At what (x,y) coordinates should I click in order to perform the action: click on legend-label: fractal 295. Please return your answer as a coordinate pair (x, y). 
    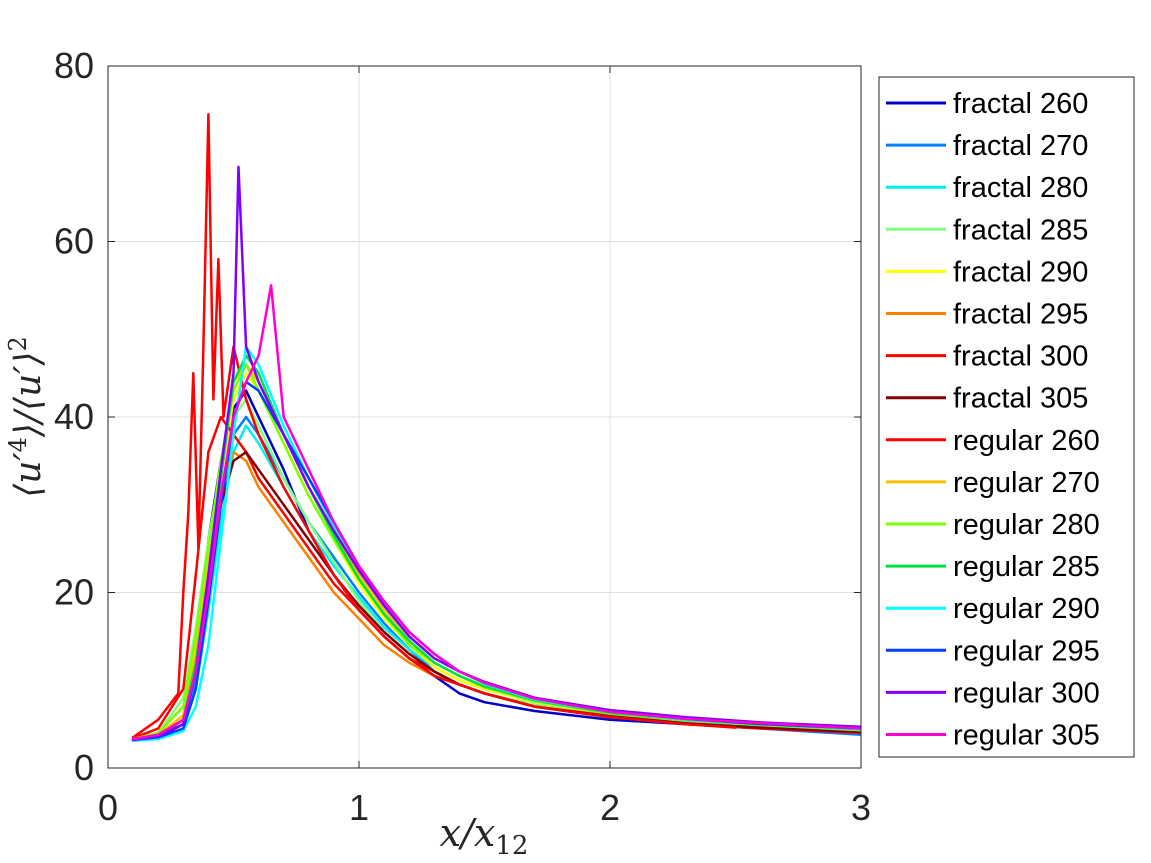
    Looking at the image, I should click on (1020, 315).